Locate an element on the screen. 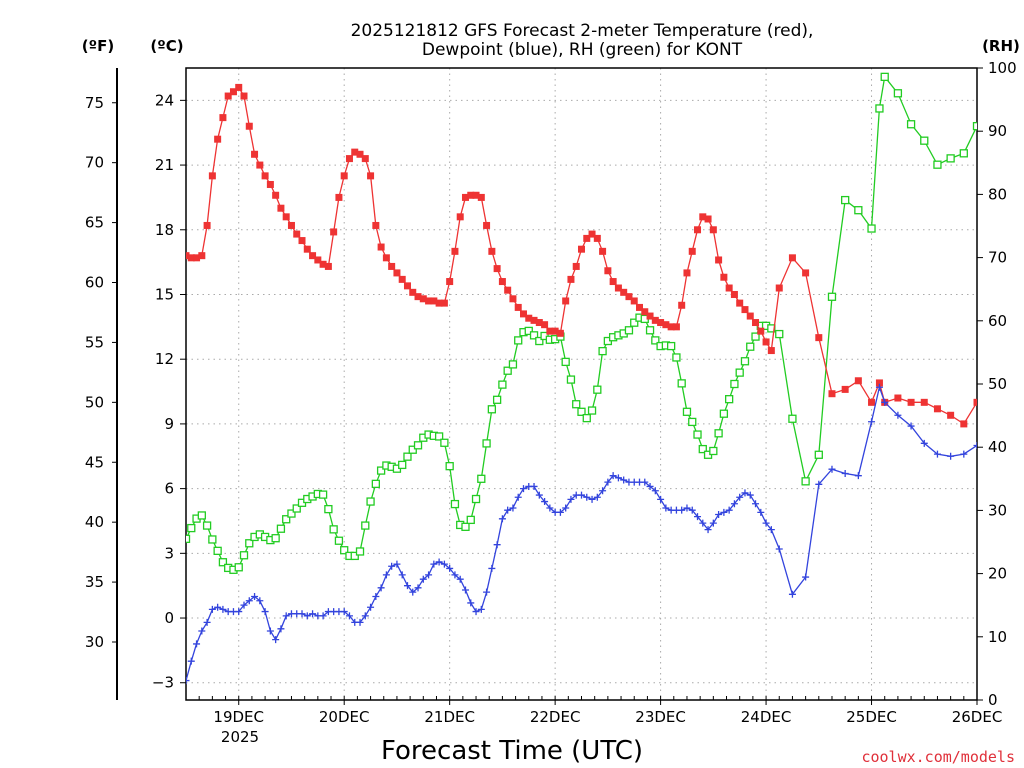 Image resolution: width=1024 pixels, height=768 pixels. celsius-tick-label: 21 is located at coordinates (164, 165).